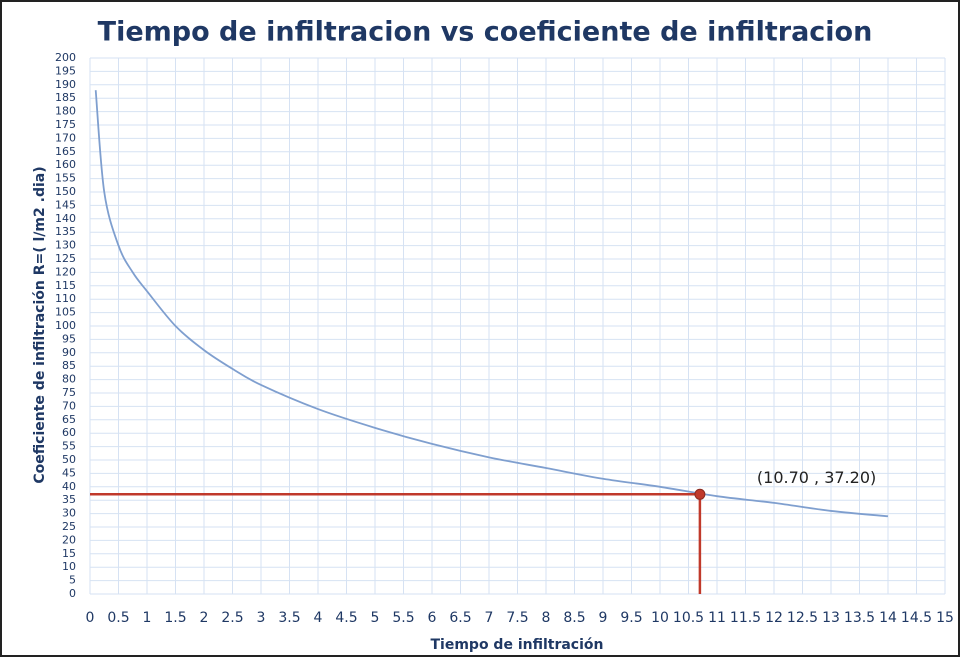  I want to click on x-tick-label: 4, so click(318, 618).